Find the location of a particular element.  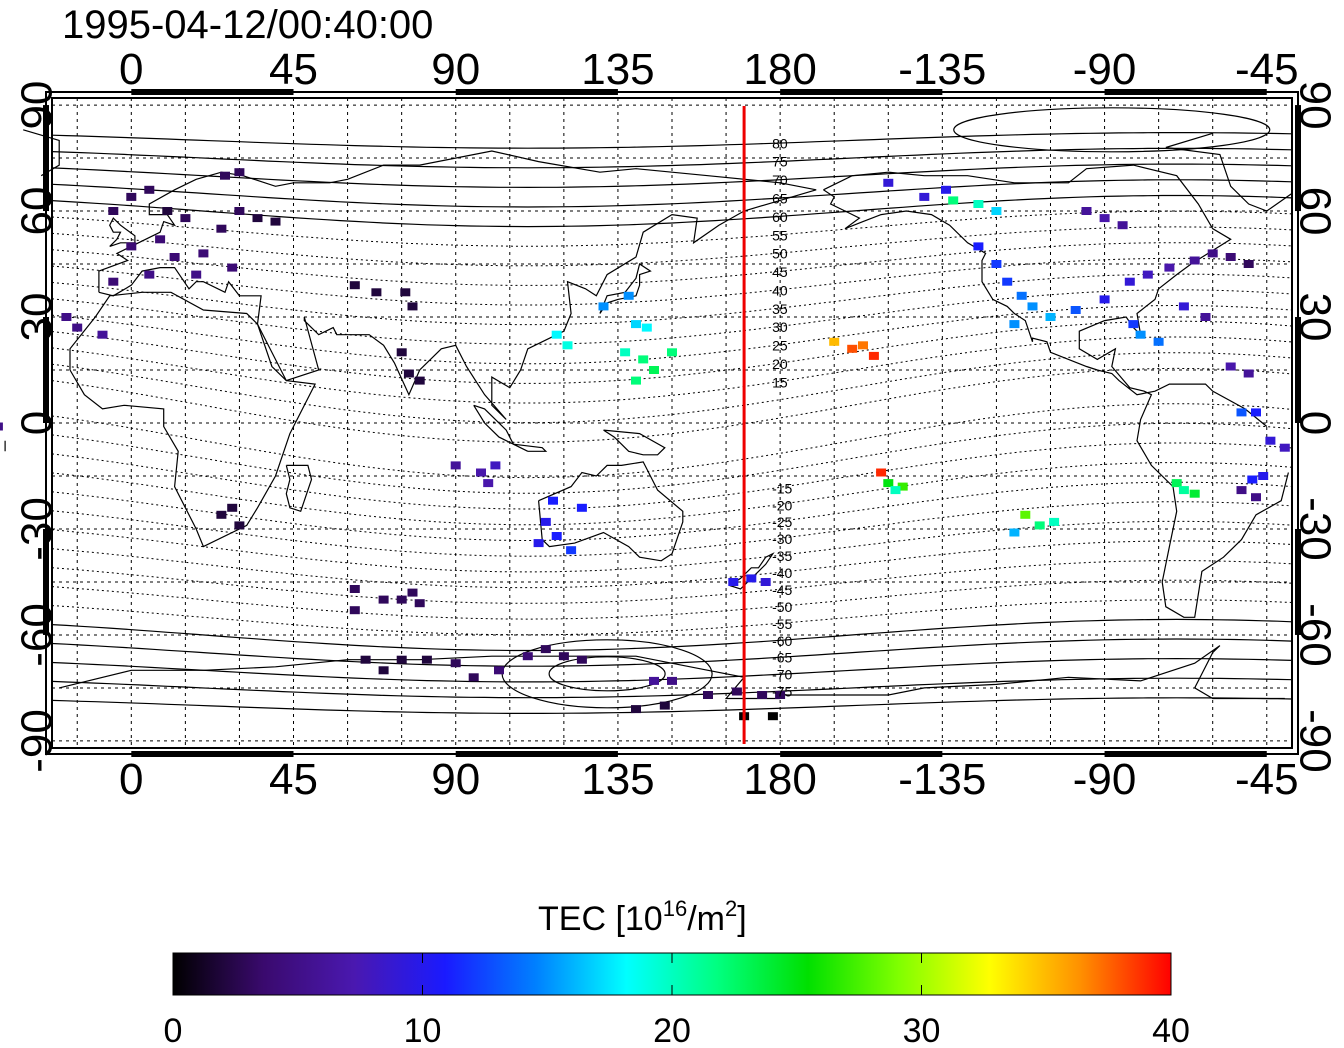

contour-label-north: 55 is located at coordinates (780, 235).